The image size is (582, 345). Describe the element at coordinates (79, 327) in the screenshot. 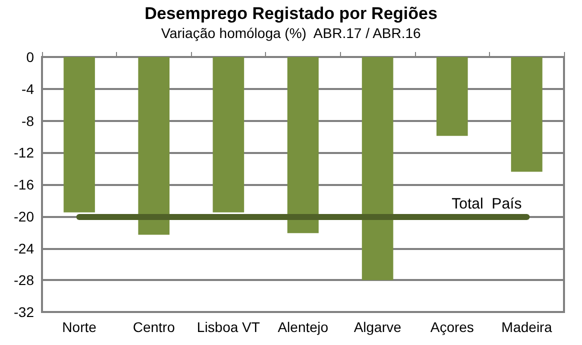

I see `x-tick-label: Norte` at that location.